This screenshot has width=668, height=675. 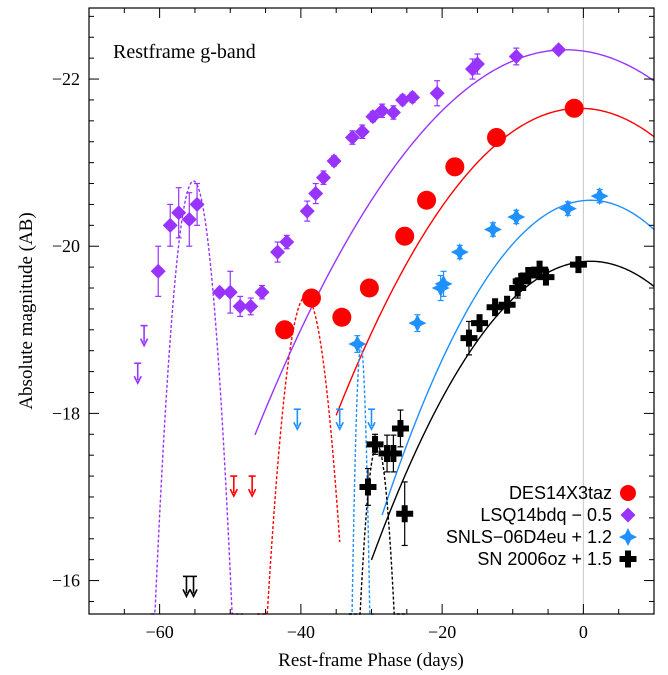 What do you see at coordinates (560, 493) in the screenshot?
I see `legend-label: DES14X3taz` at bounding box center [560, 493].